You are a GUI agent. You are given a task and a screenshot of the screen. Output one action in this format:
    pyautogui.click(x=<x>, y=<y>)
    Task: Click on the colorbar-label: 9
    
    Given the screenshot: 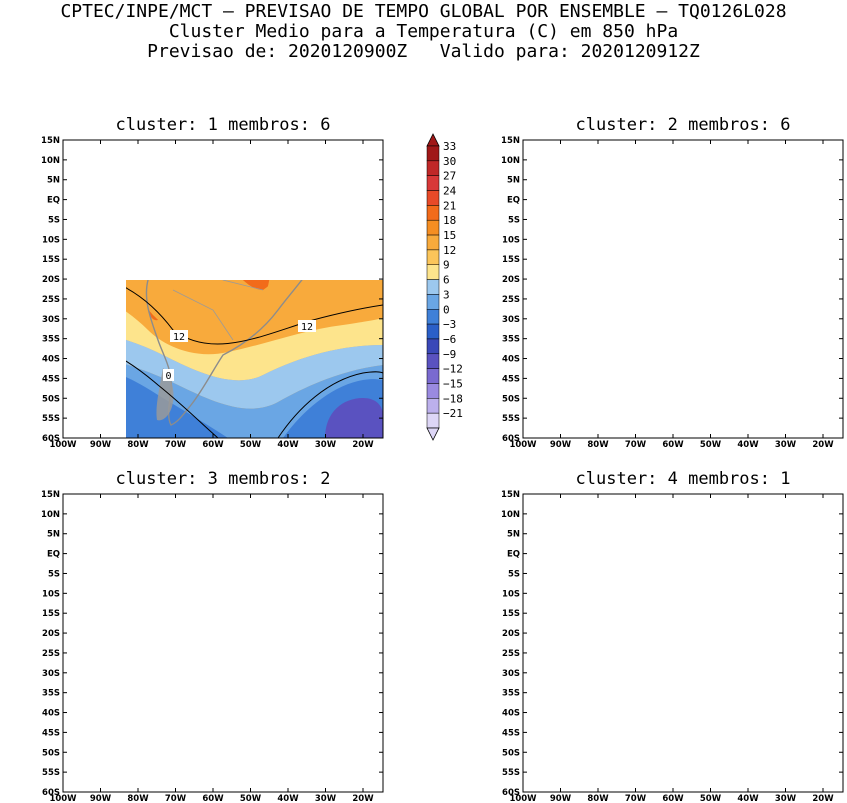 What is the action you would take?
    pyautogui.click(x=446, y=265)
    